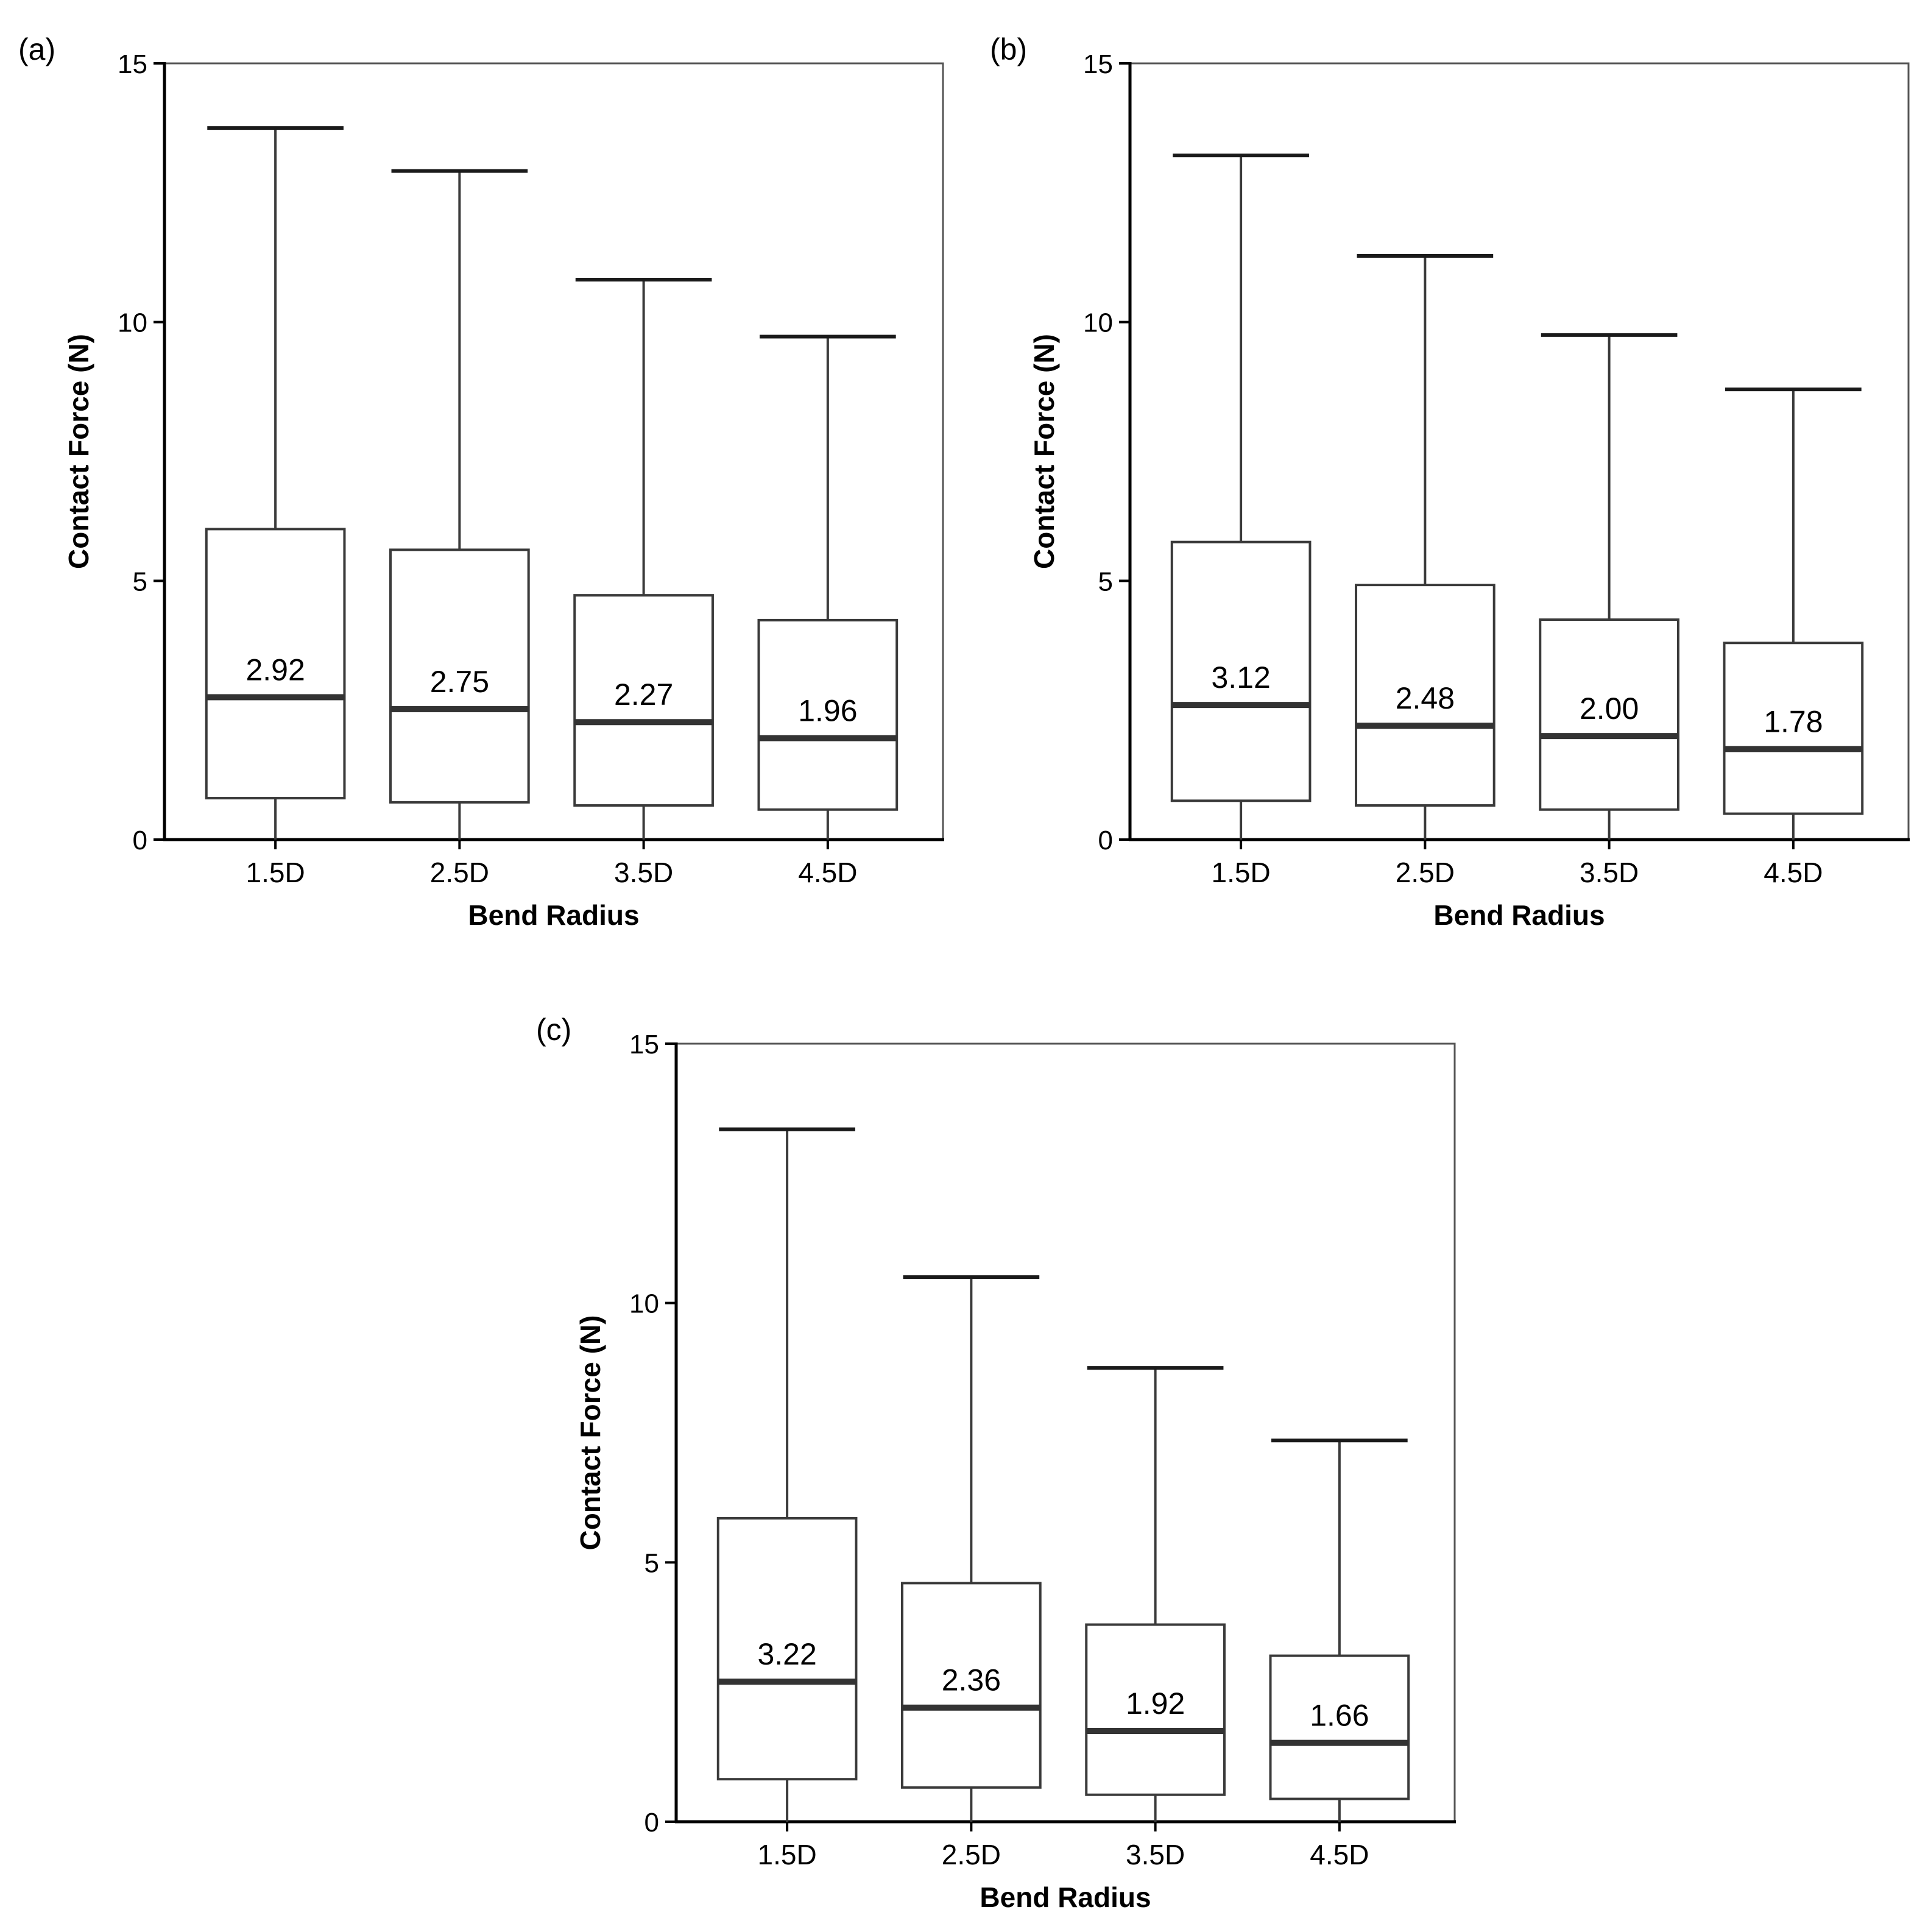  I want to click on value-label: 1.66, so click(1339, 1716).